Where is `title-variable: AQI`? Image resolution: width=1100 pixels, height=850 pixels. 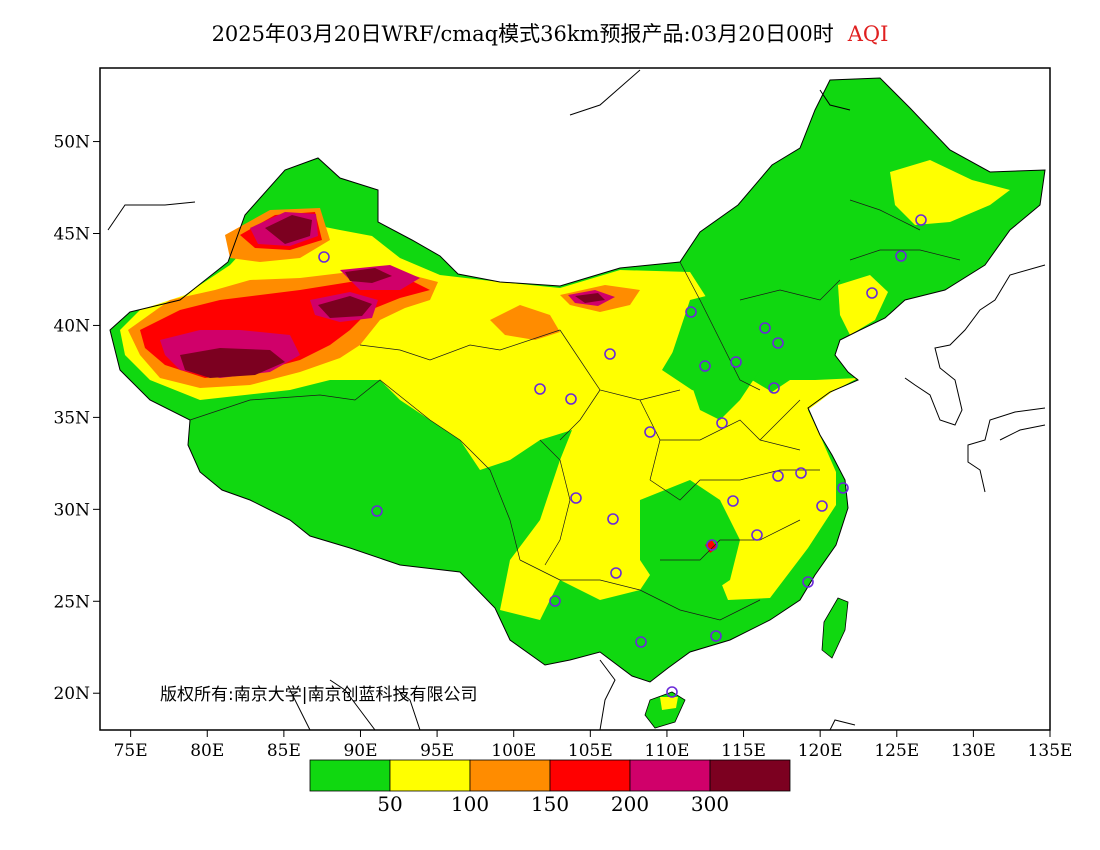
title-variable: AQI is located at coordinates (868, 34).